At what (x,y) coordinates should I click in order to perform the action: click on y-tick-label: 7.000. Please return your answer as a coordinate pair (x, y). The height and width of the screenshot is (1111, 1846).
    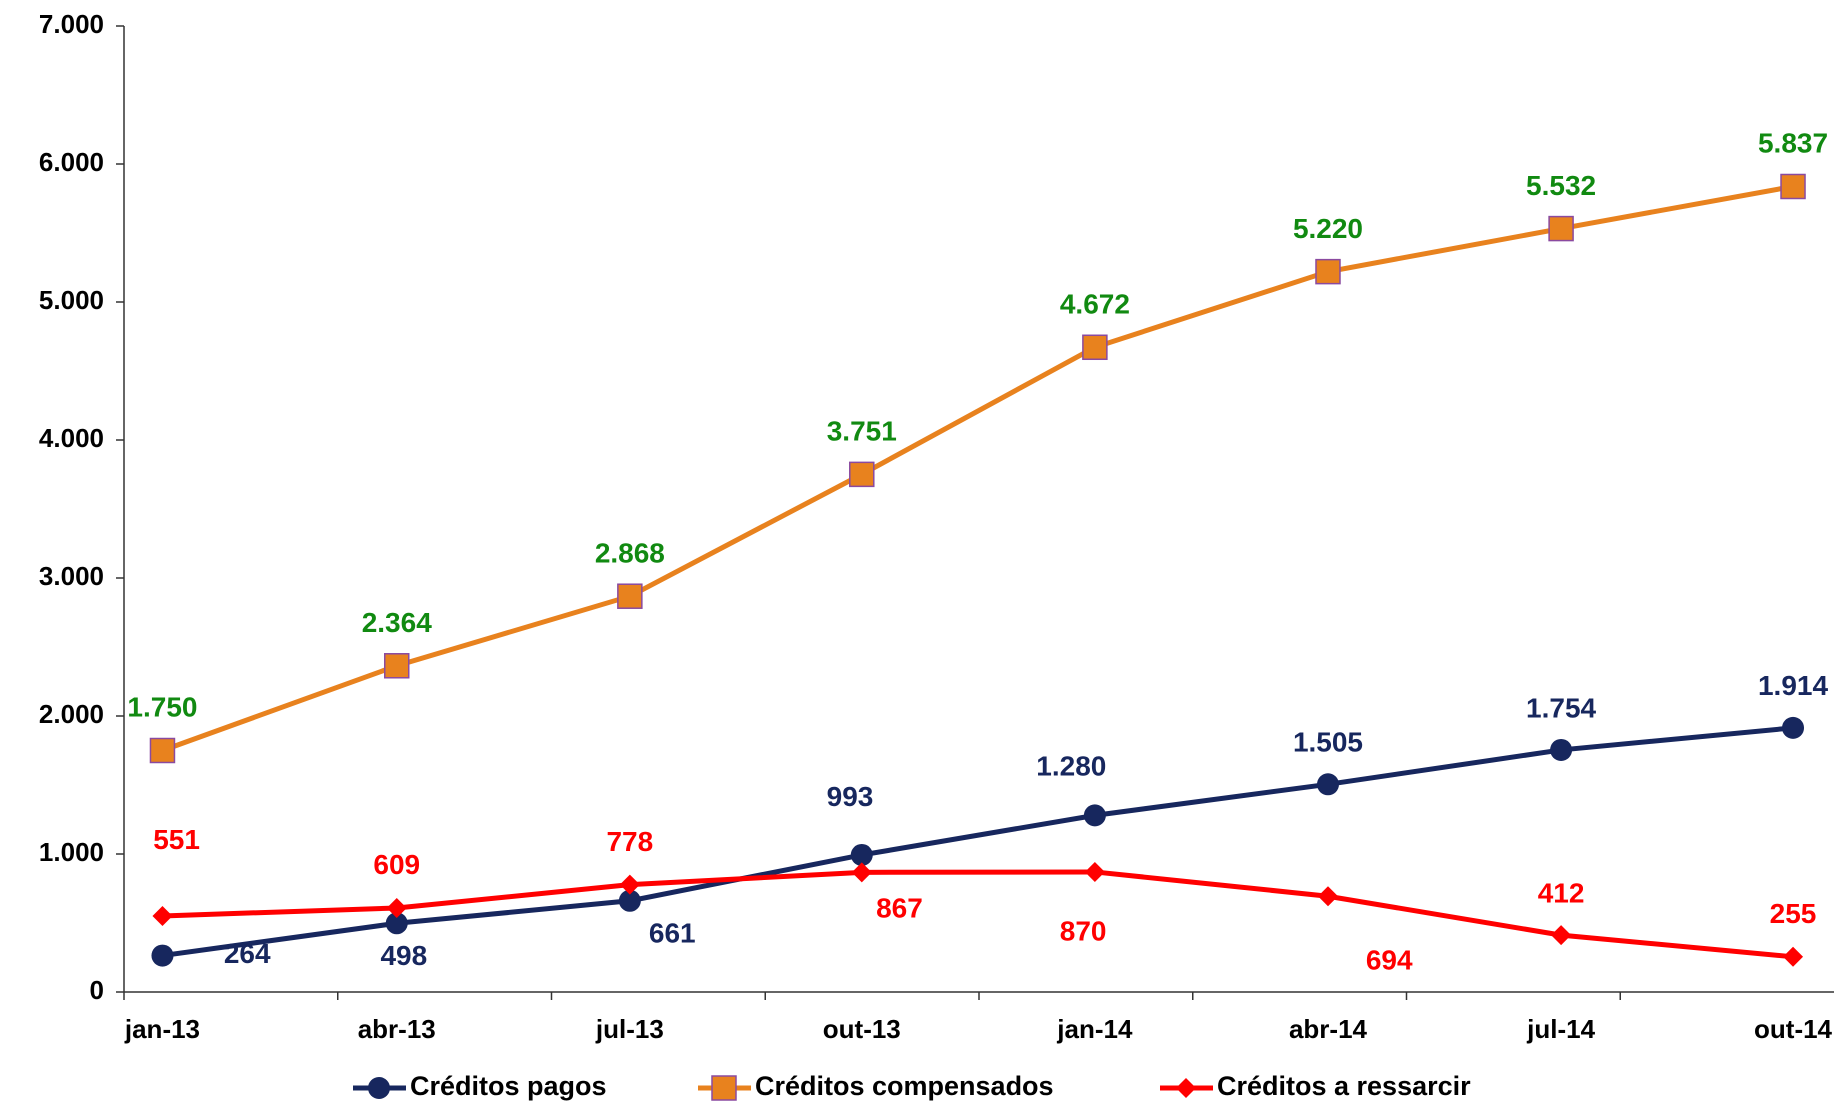
    Looking at the image, I should click on (71, 24).